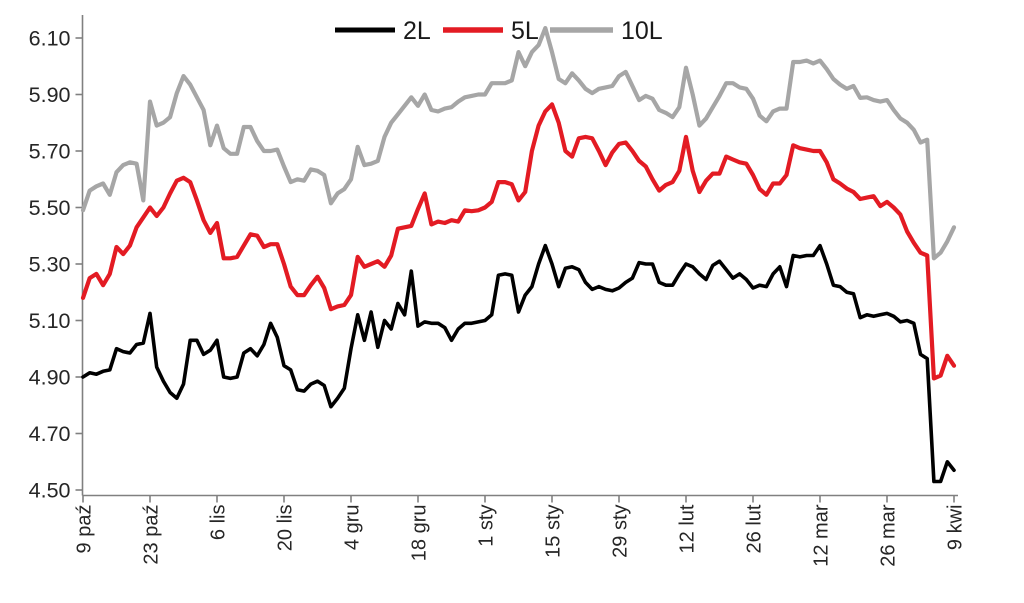 This screenshot has width=1024, height=603. I want to click on x-tick-label: 12 lut, so click(688, 528).